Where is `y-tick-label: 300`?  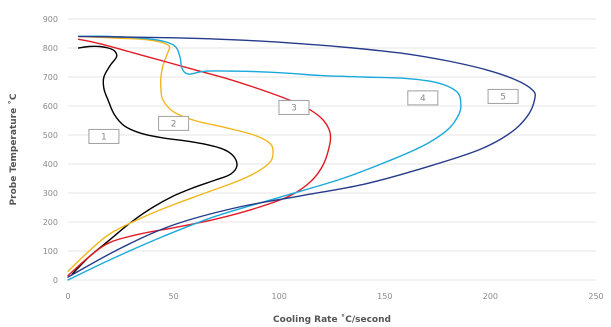 y-tick-label: 300 is located at coordinates (50, 193).